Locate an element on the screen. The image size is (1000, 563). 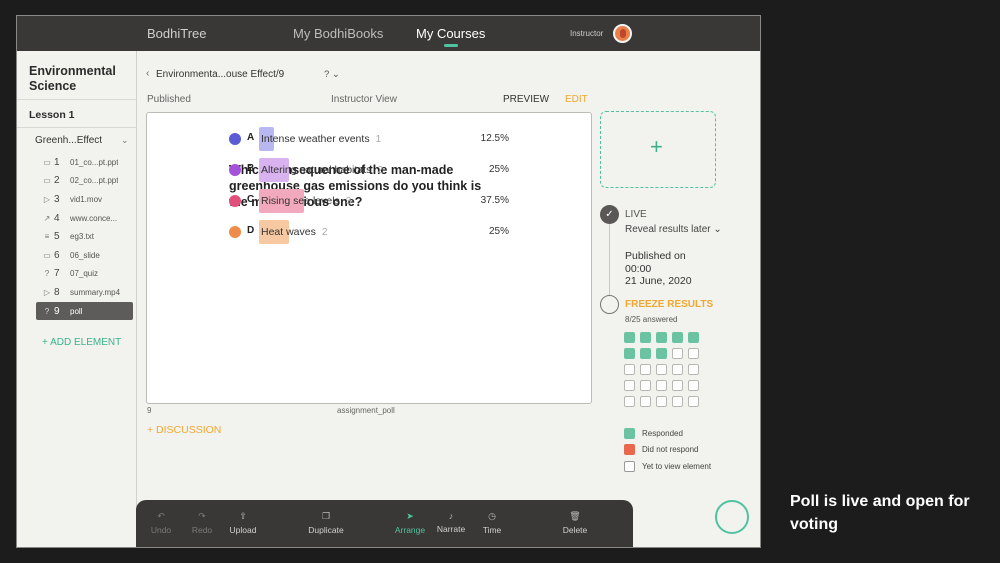
element-list-item: ▷ 8 summary.mp4 is located at coordinates (84, 292).